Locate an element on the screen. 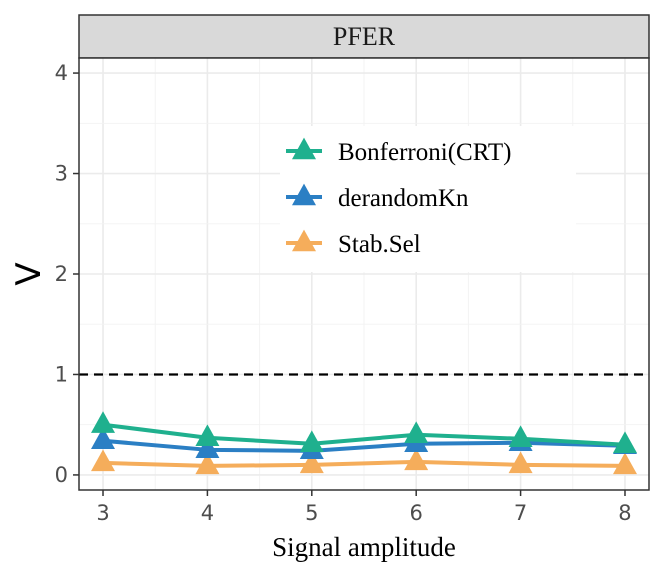 This screenshot has width=664, height=570. series-bonferroni-crt- is located at coordinates (364, 432).